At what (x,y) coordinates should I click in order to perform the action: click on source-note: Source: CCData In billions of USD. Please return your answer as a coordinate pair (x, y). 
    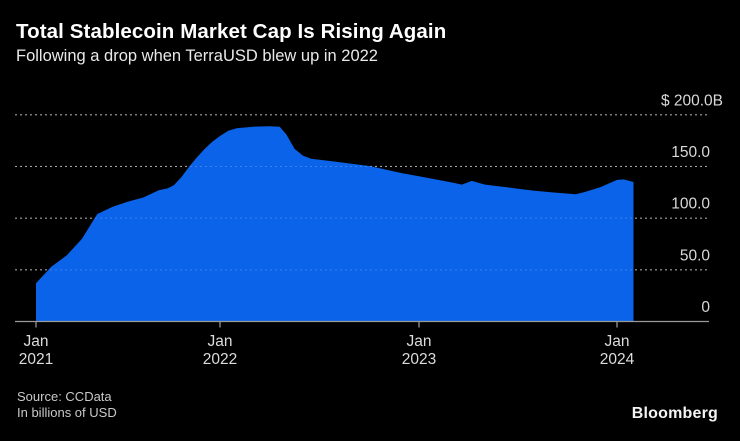
    Looking at the image, I should click on (67, 405).